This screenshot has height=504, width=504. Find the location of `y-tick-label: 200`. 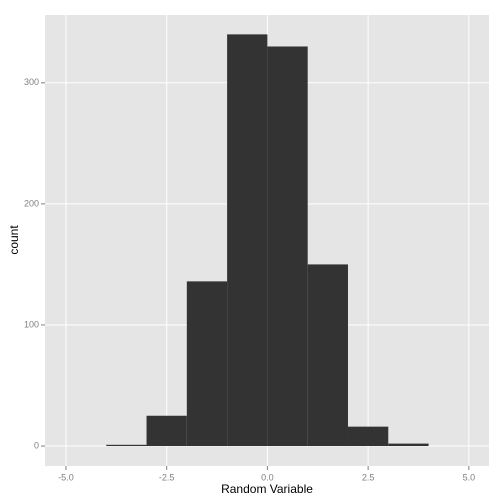

y-tick-label: 200 is located at coordinates (31, 203).